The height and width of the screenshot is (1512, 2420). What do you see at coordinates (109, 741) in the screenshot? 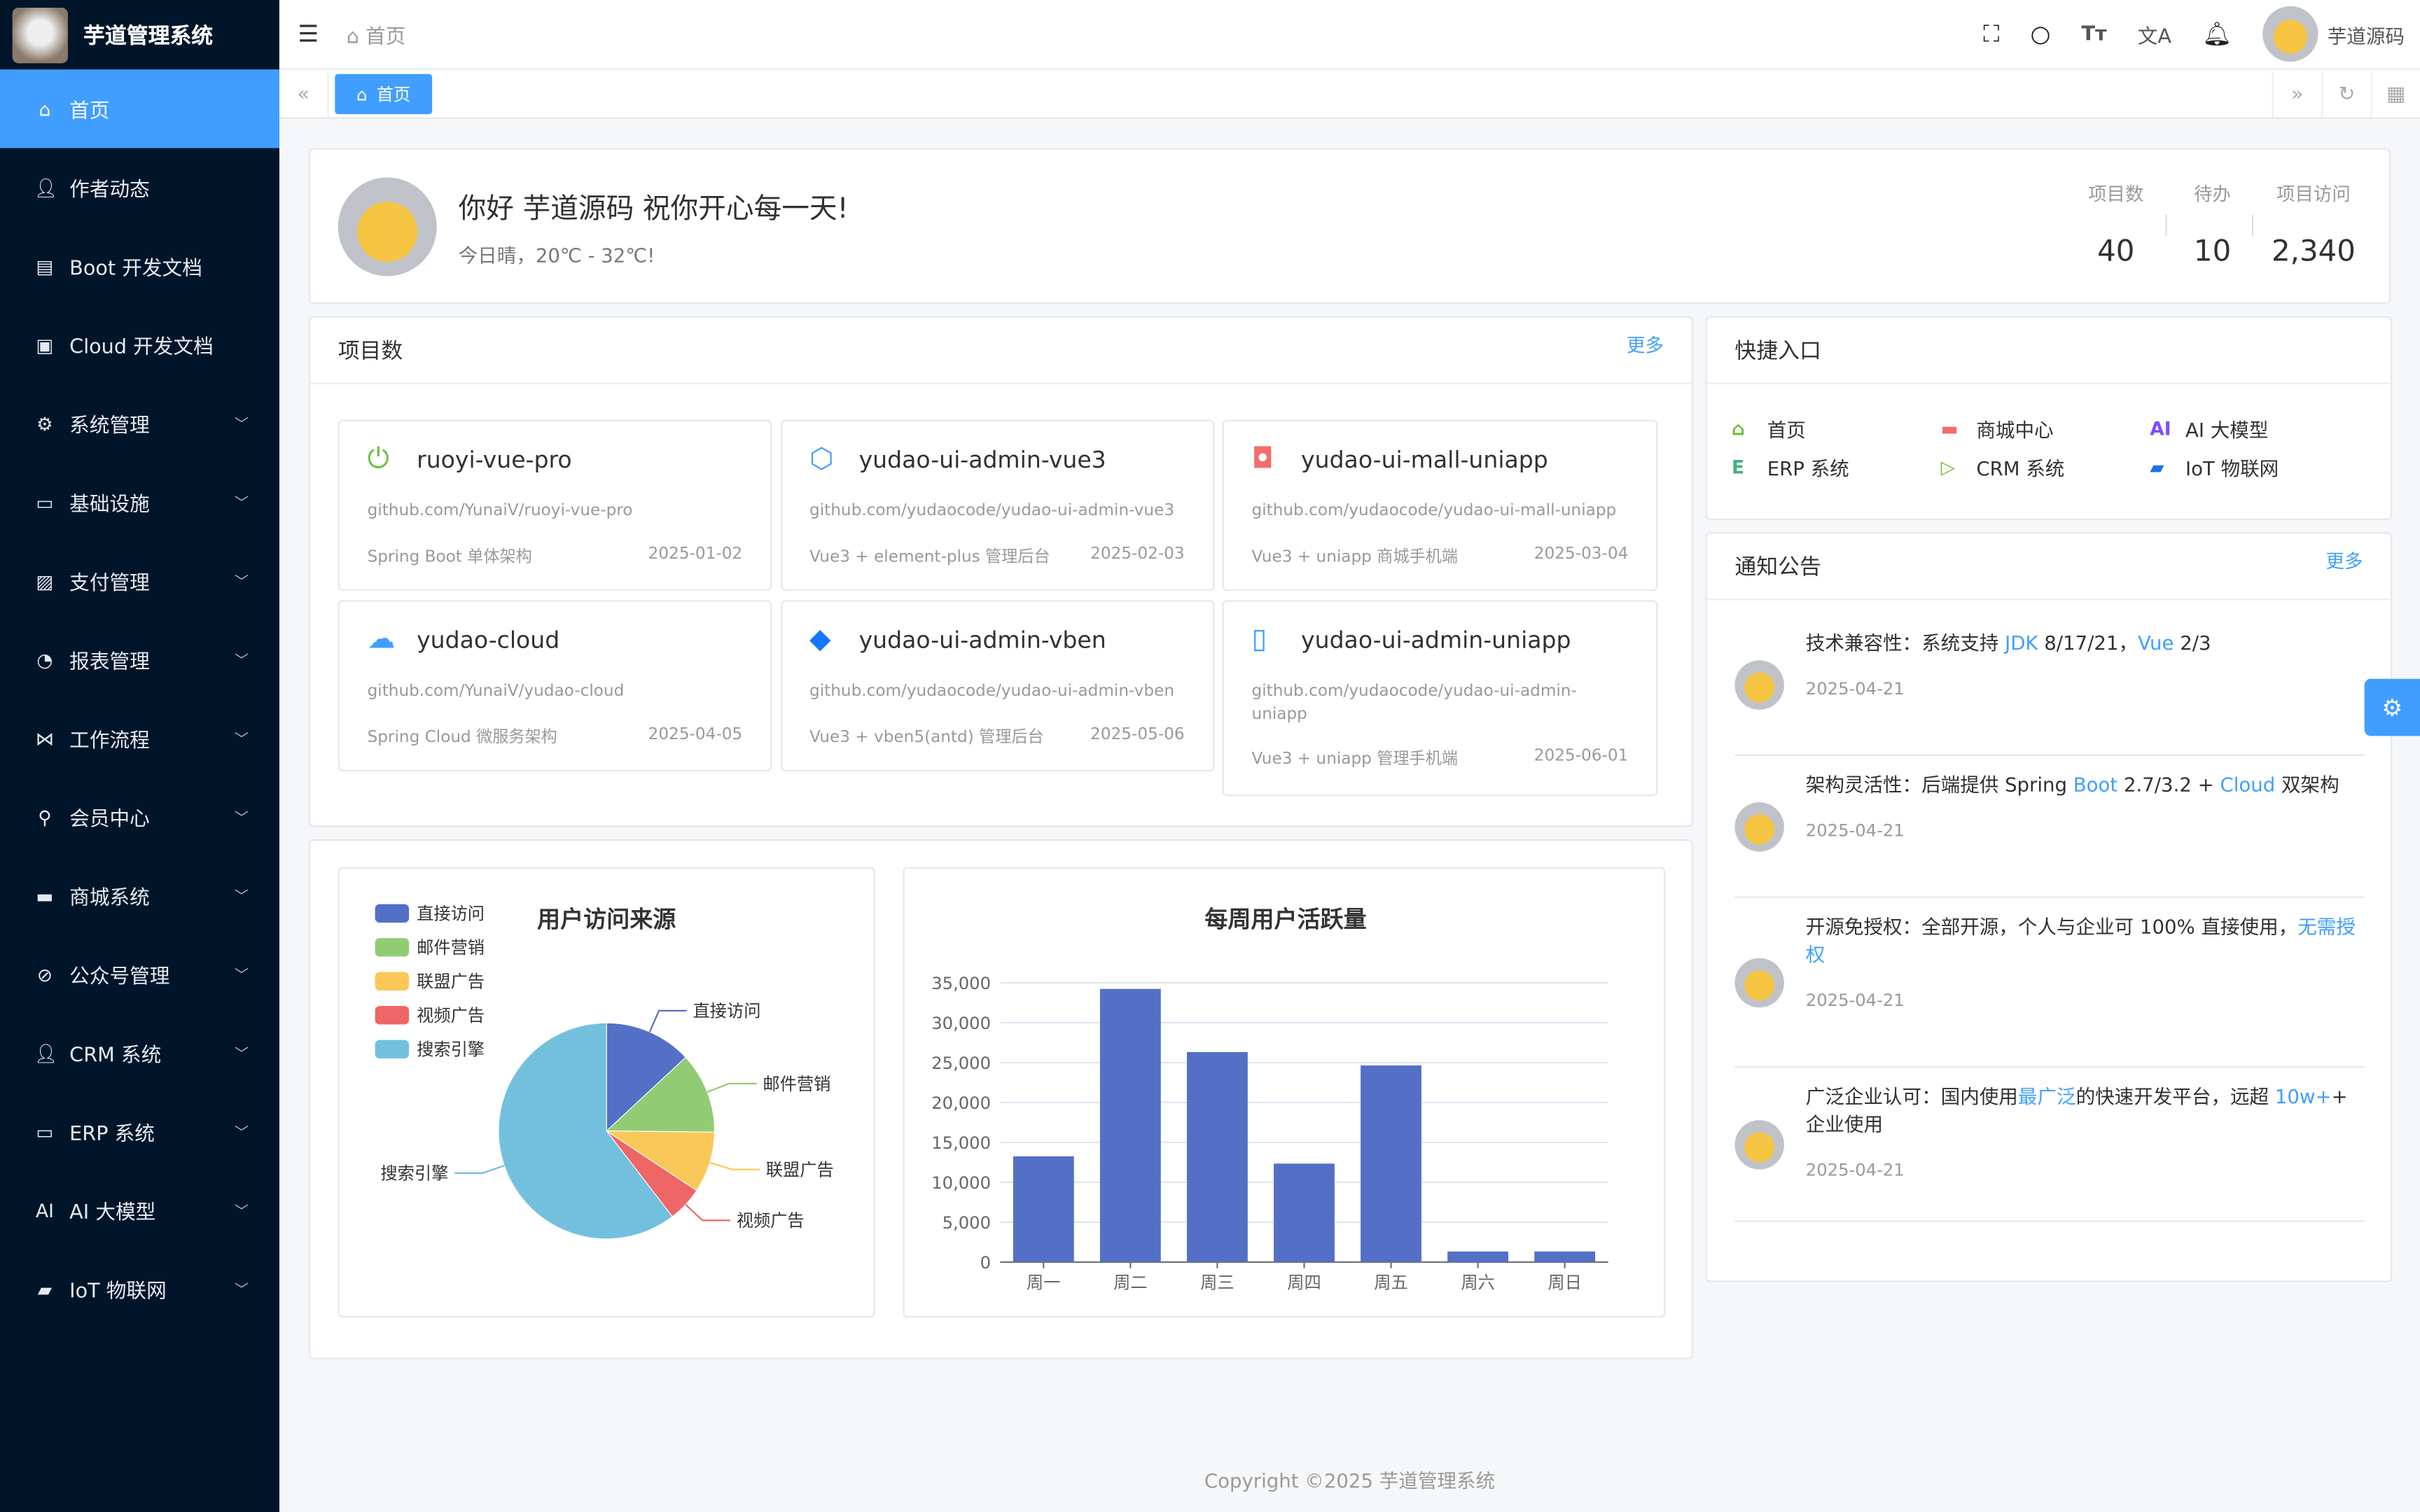
I see `sidebar-item-label: 工作流程` at bounding box center [109, 741].